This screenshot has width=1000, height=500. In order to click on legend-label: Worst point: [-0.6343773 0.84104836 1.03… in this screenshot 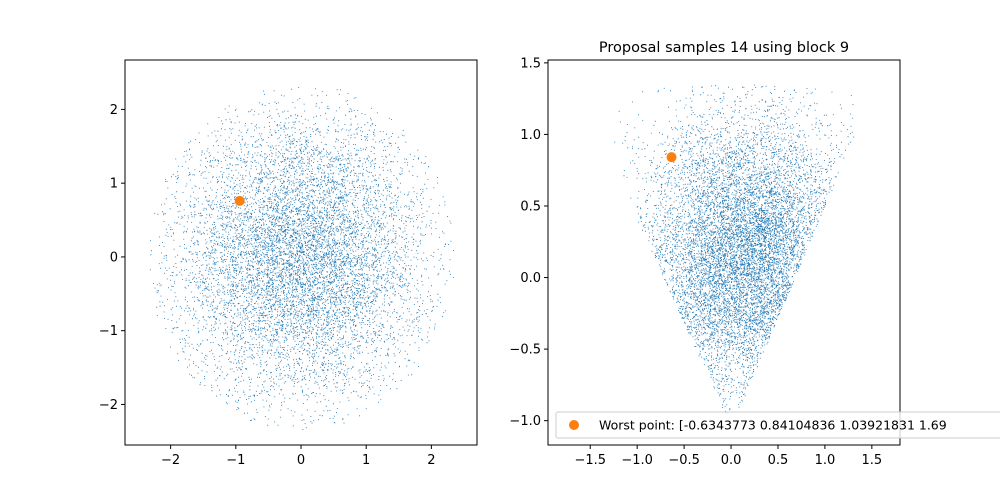, I will do `click(773, 425)`.